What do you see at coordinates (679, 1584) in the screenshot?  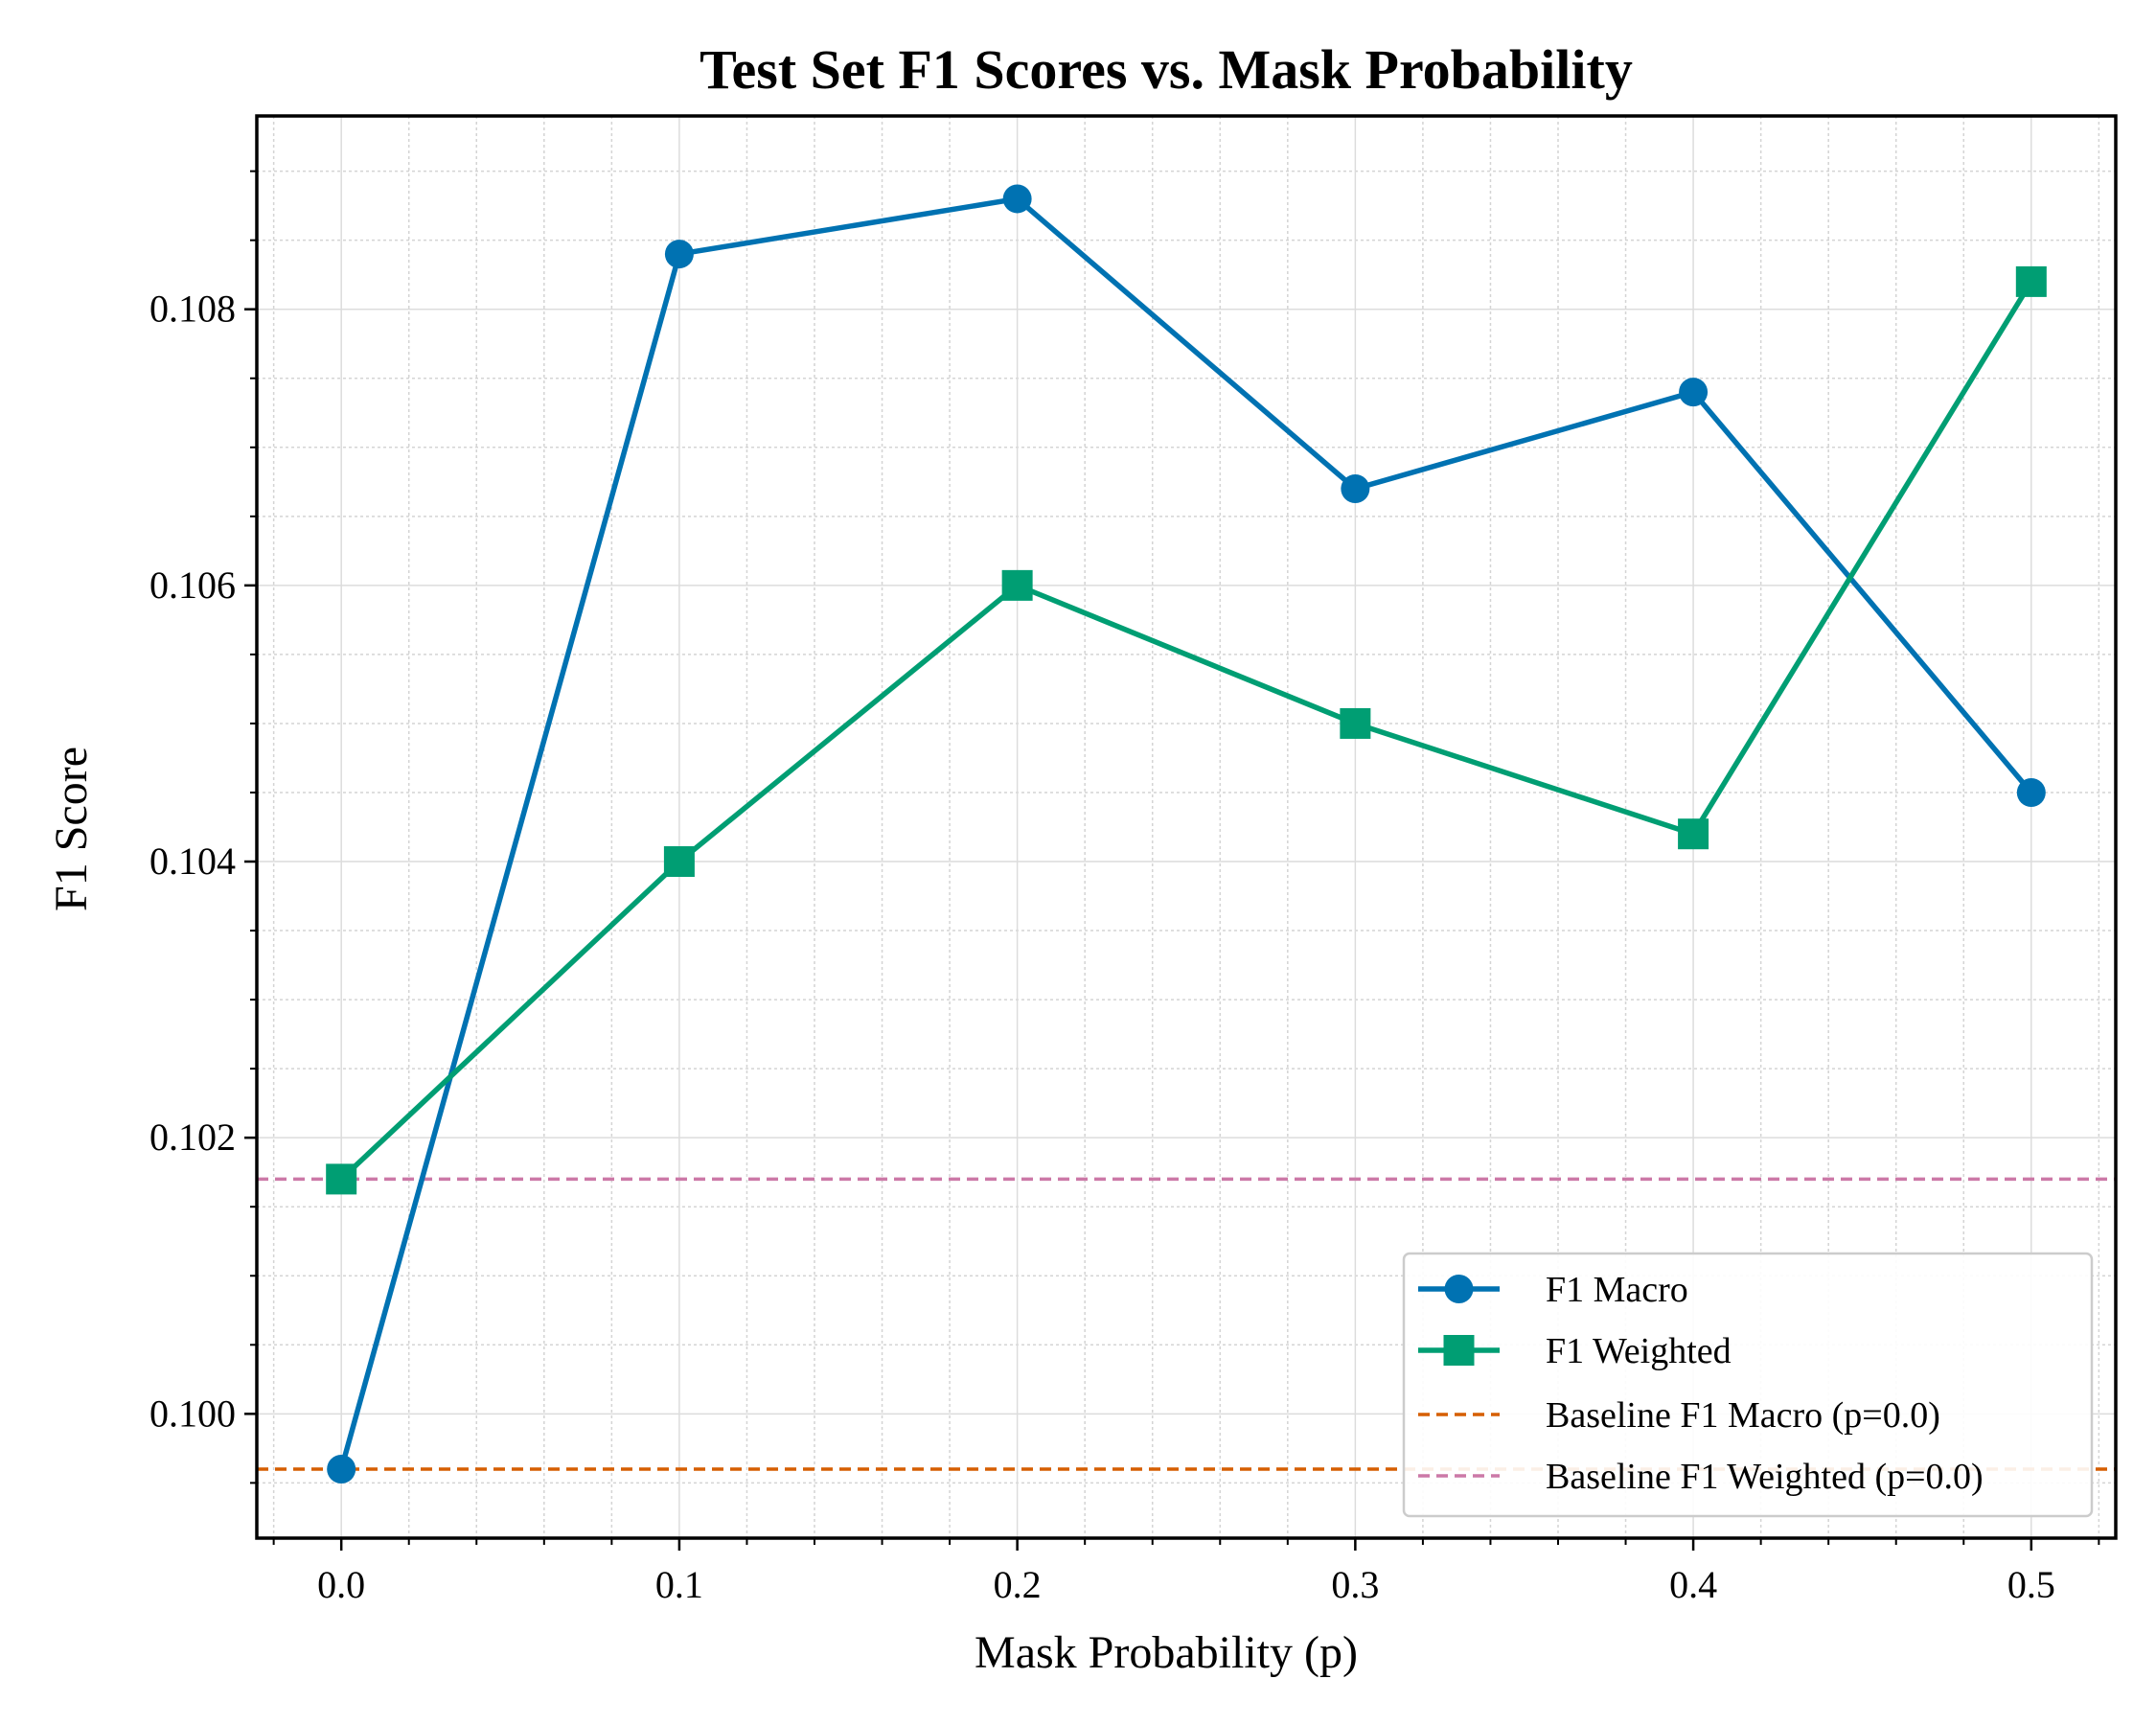 I see `x-tick-label: 0.1` at bounding box center [679, 1584].